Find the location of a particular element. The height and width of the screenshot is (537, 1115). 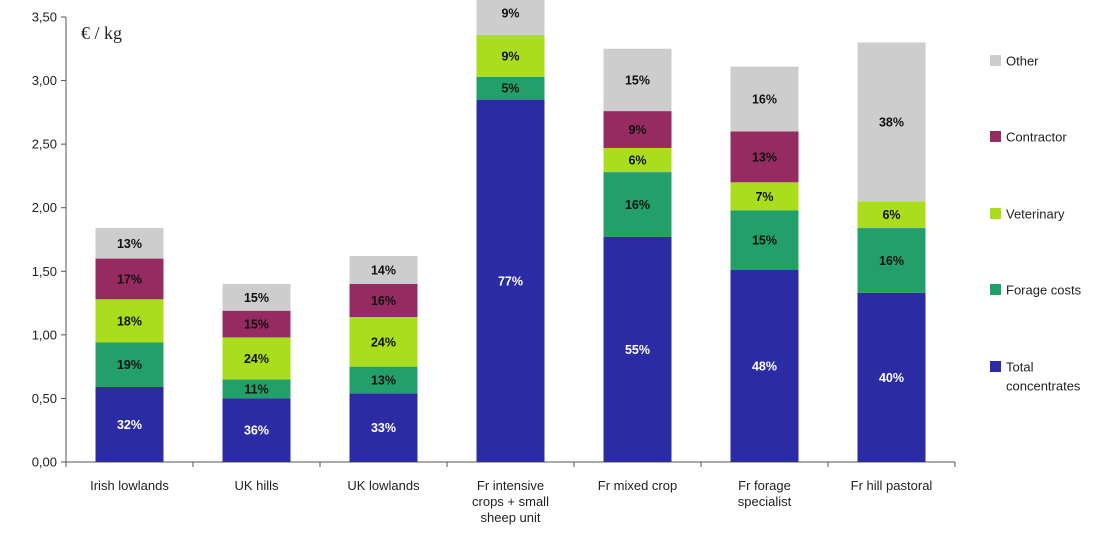

legend-label: Forage costs is located at coordinates (1044, 290).